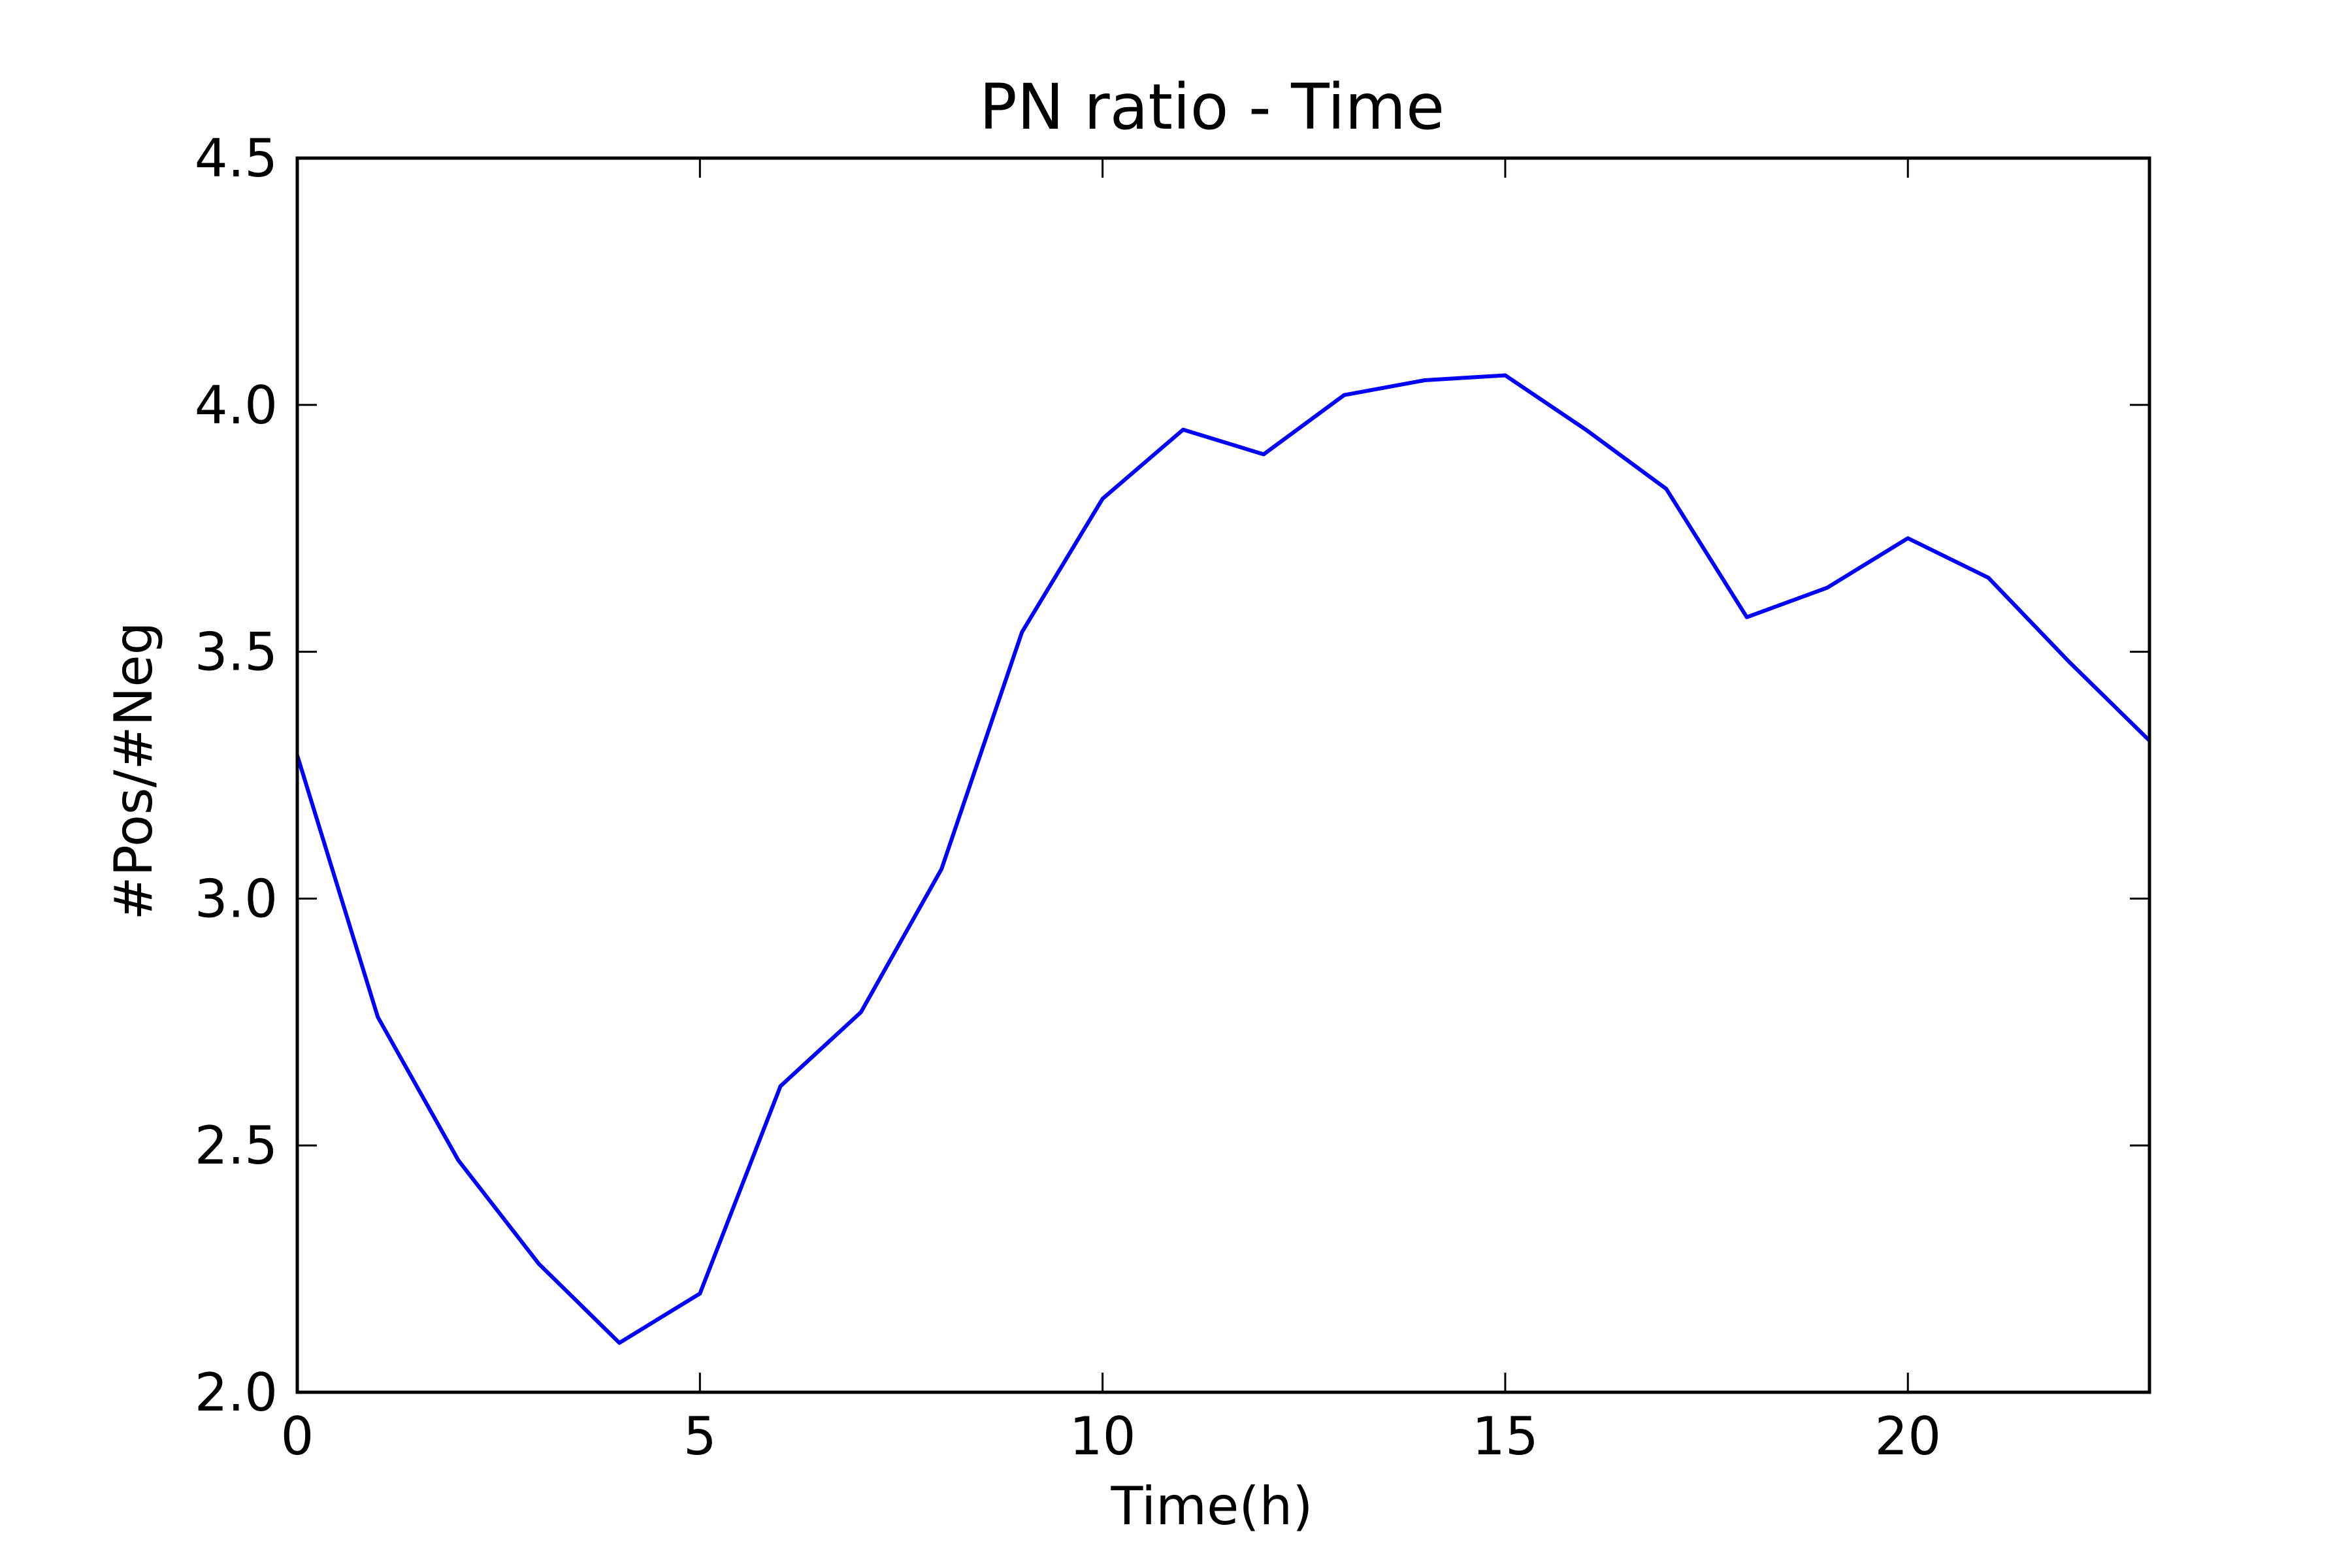 The image size is (2352, 1568). I want to click on x-tick-label: 20, so click(1907, 1436).